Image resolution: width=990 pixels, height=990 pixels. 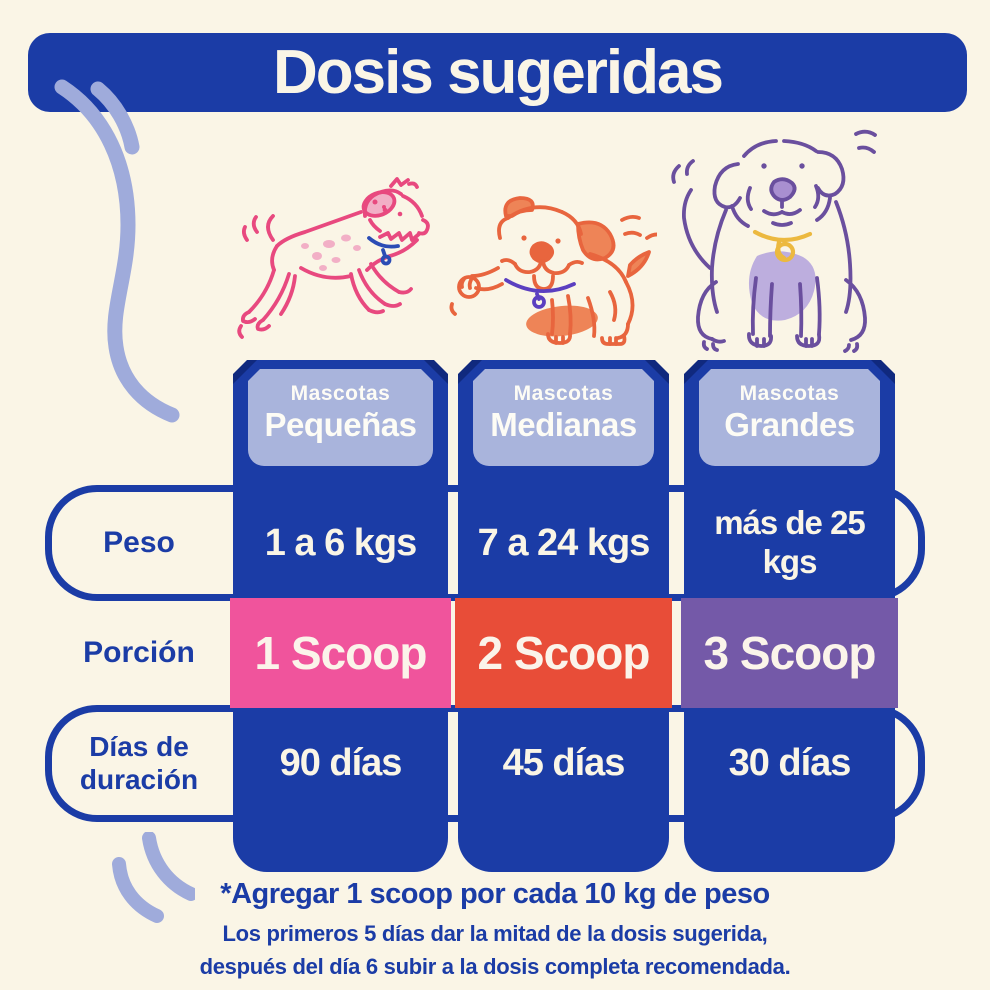 I want to click on cell-porcion-medianas: 2 Scoop, so click(x=563, y=653).